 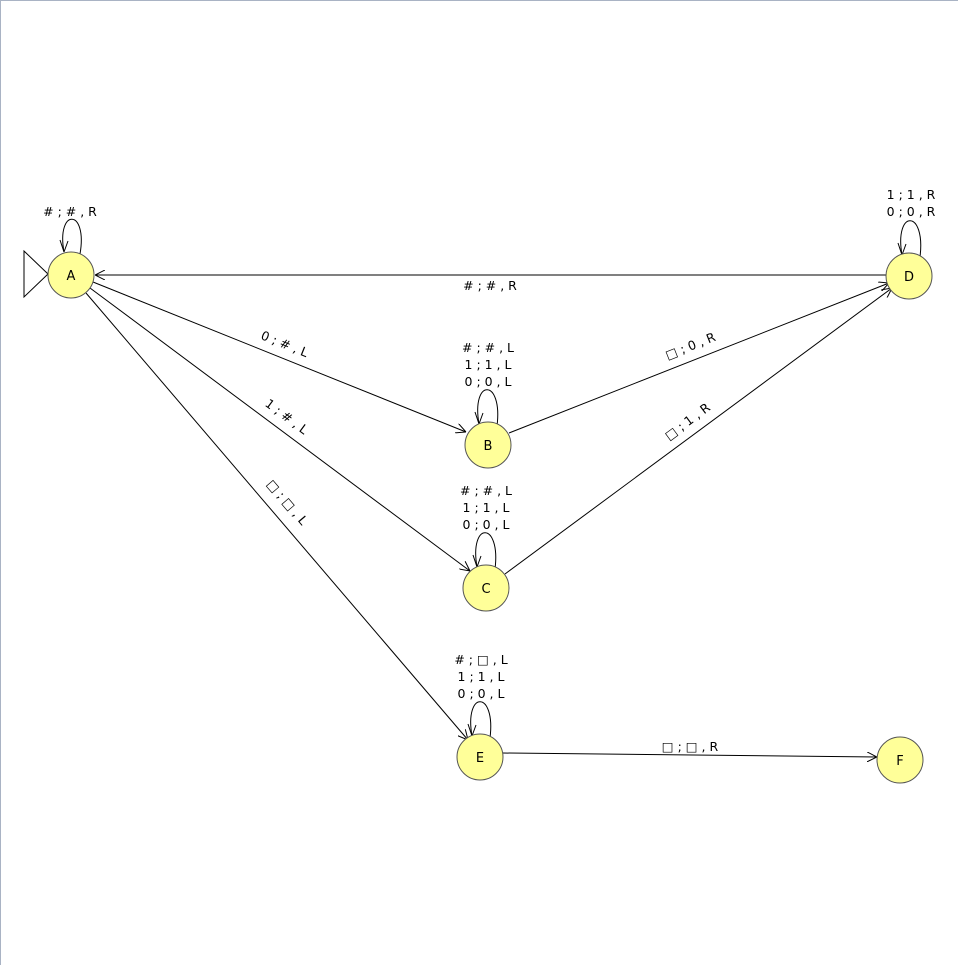 I want to click on loop-A, so click(x=72, y=236).